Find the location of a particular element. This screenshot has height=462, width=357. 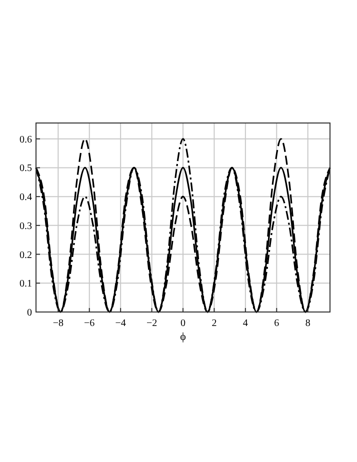

y-tick-label: 0.5 is located at coordinates (26, 168).